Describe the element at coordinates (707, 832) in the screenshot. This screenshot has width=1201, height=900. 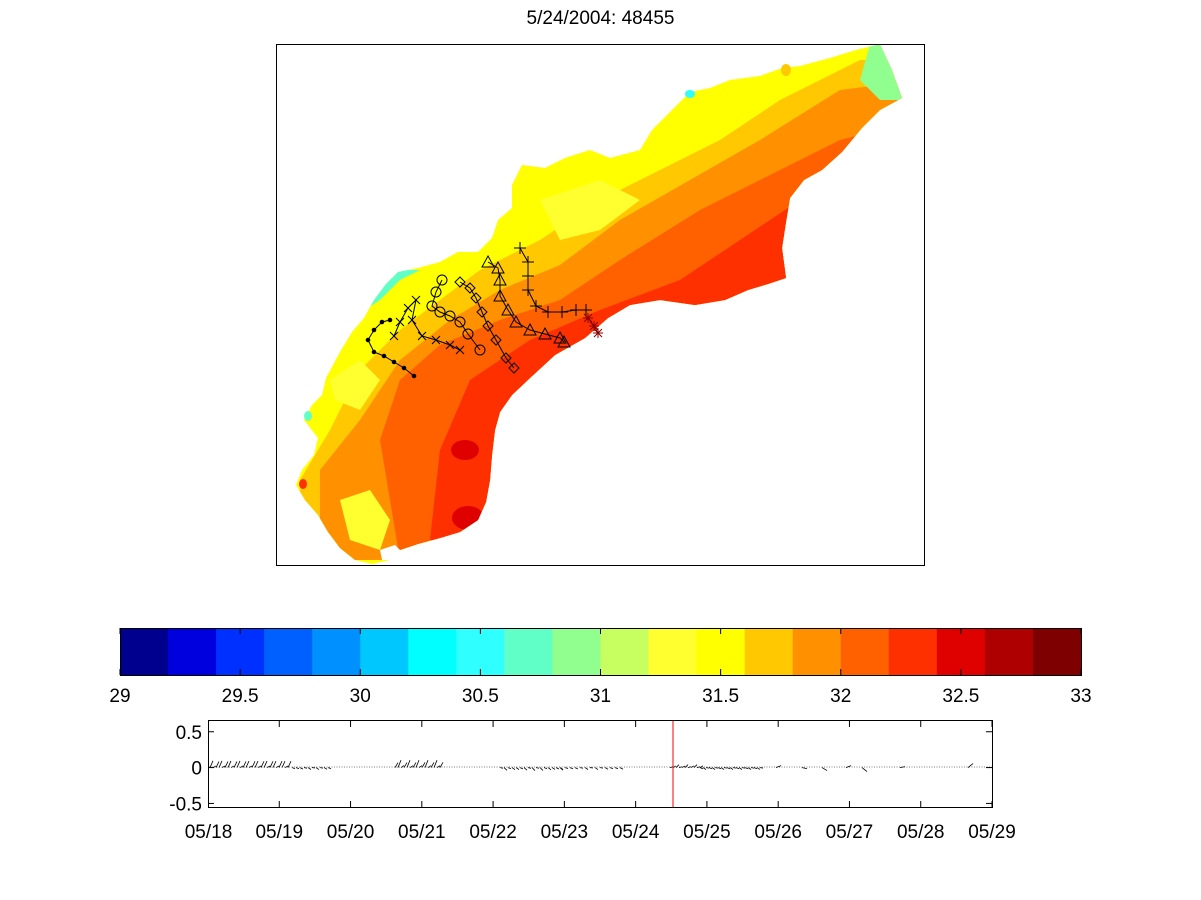
I see `x-tick-label: 05/25` at that location.